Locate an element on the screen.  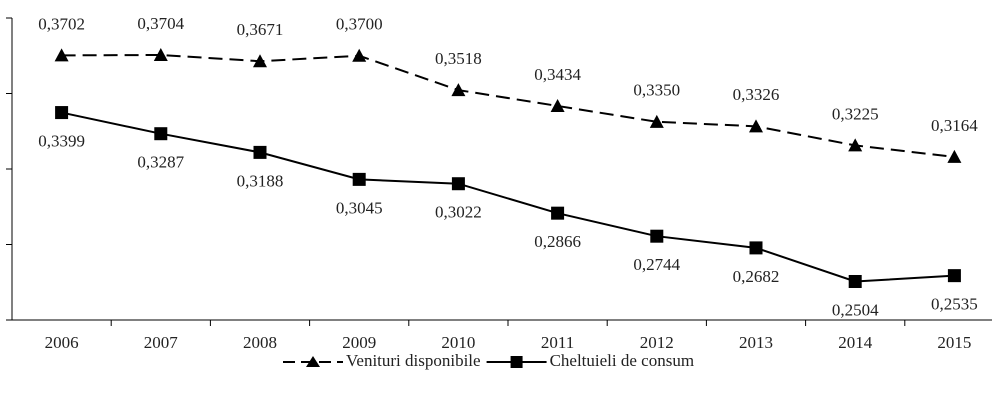
legend-label: Cheltuieli de consum is located at coordinates (622, 360).